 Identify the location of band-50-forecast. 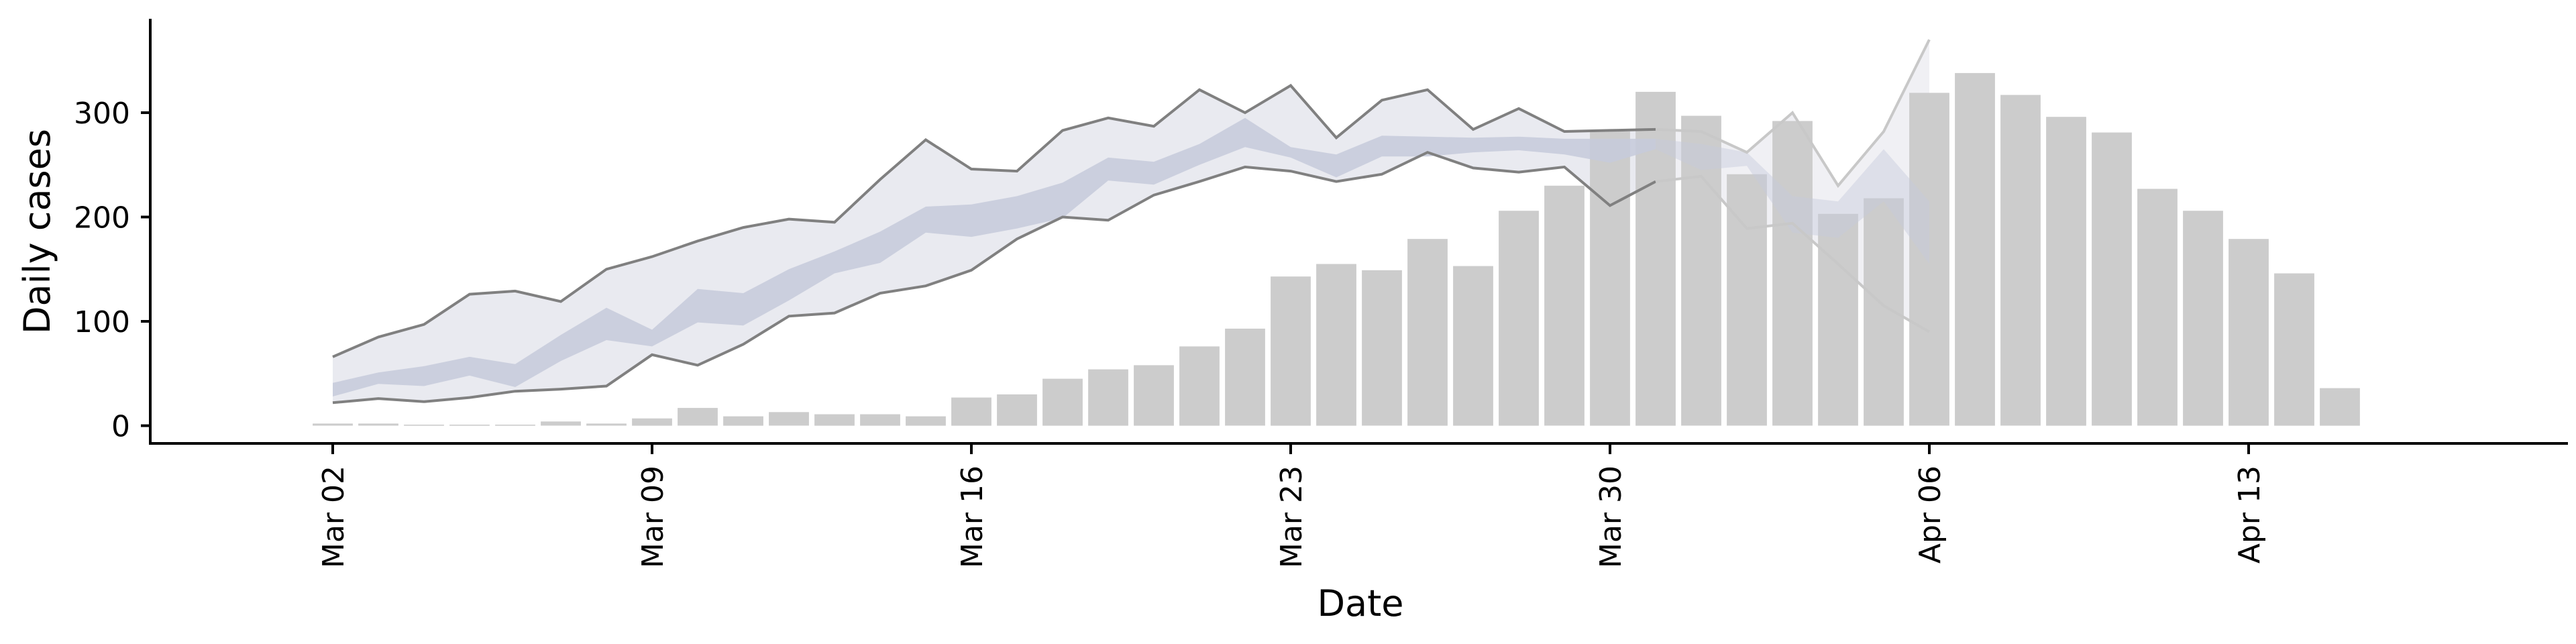
(1792, 201).